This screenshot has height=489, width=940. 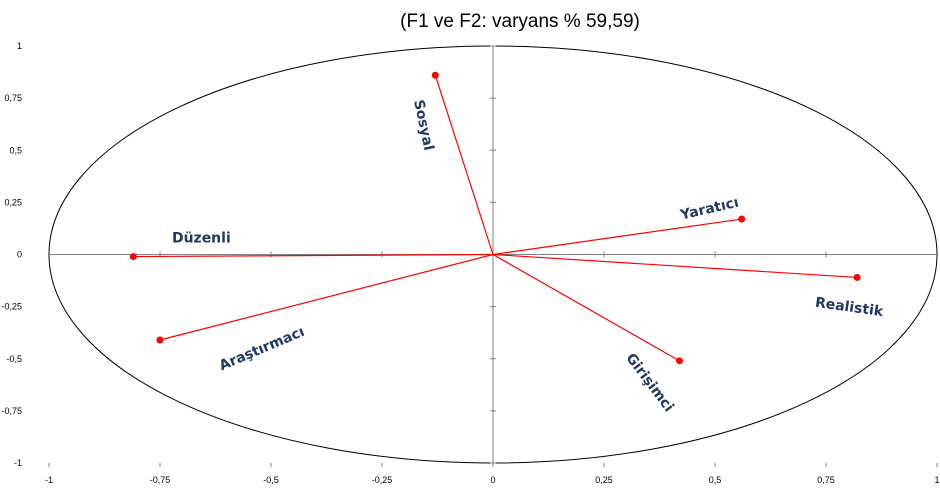 What do you see at coordinates (715, 480) in the screenshot?
I see `x-tick-label: 0,5` at bounding box center [715, 480].